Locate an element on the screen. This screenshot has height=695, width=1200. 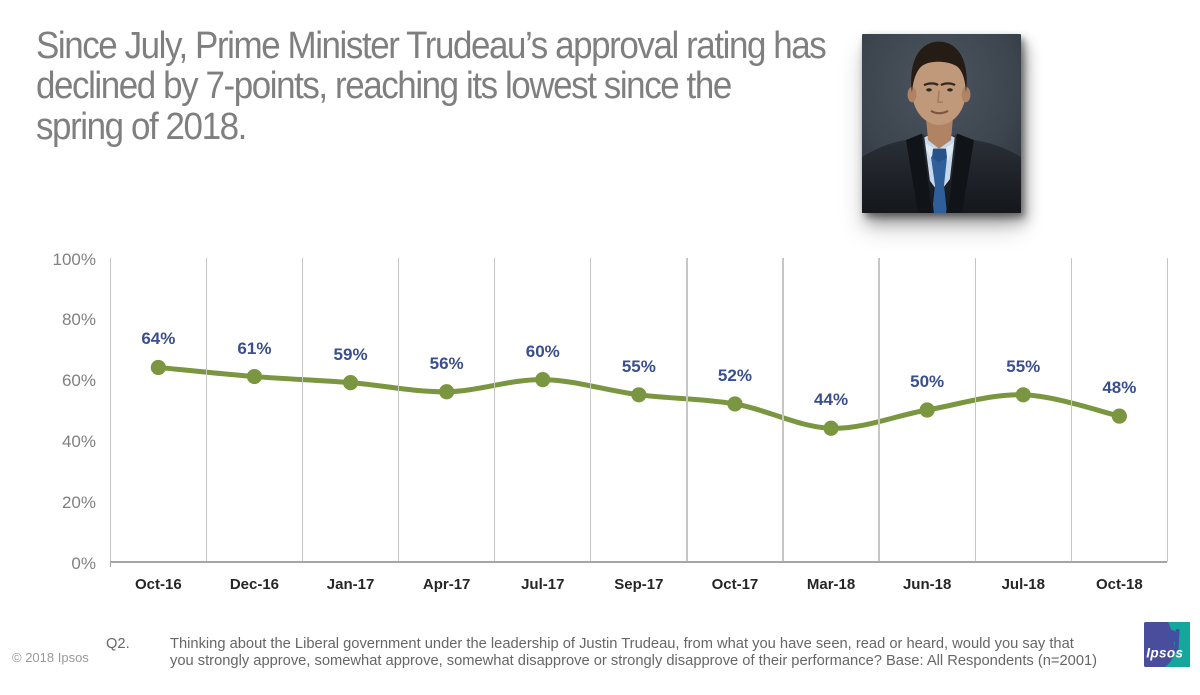
svg-text: Ipsos is located at coordinates (1164, 653).